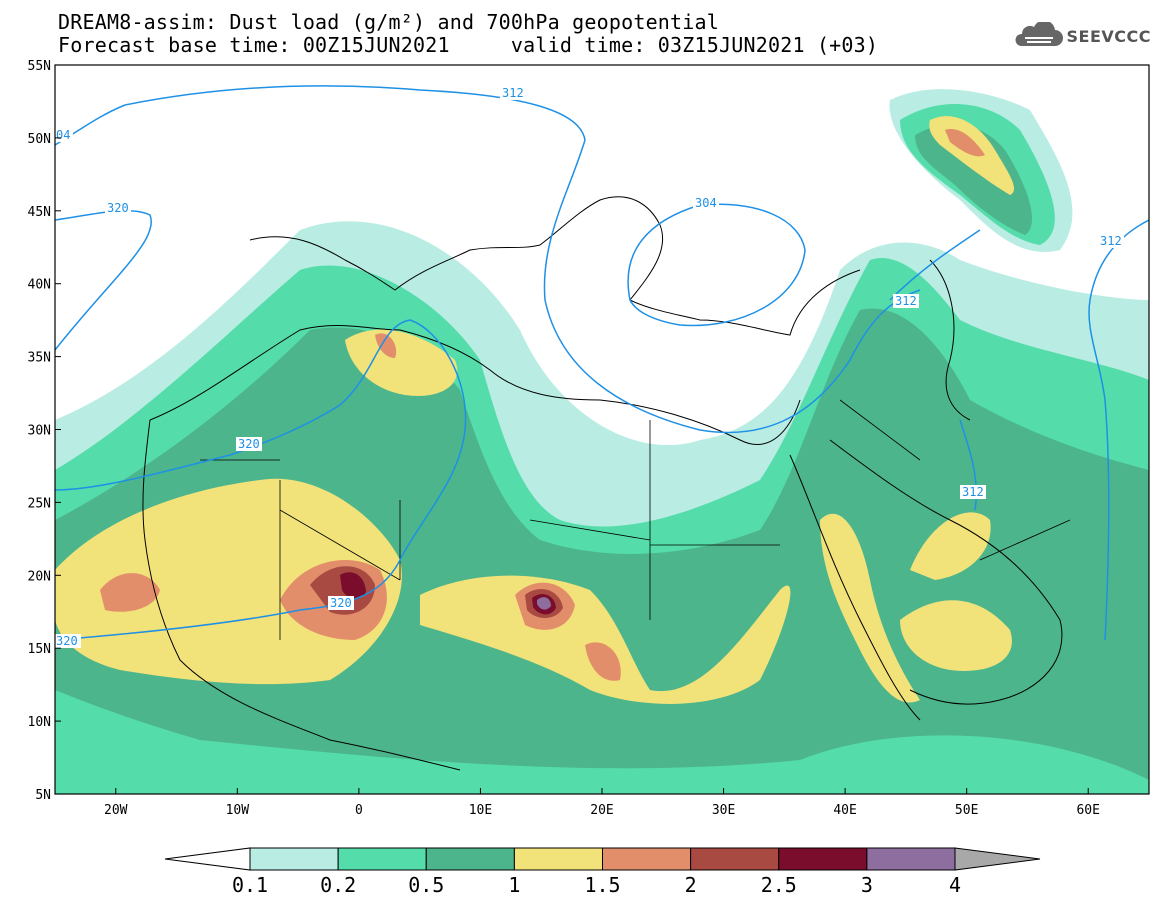 The image size is (1165, 907). What do you see at coordinates (691, 885) in the screenshot?
I see `colorbar-label: 2` at bounding box center [691, 885].